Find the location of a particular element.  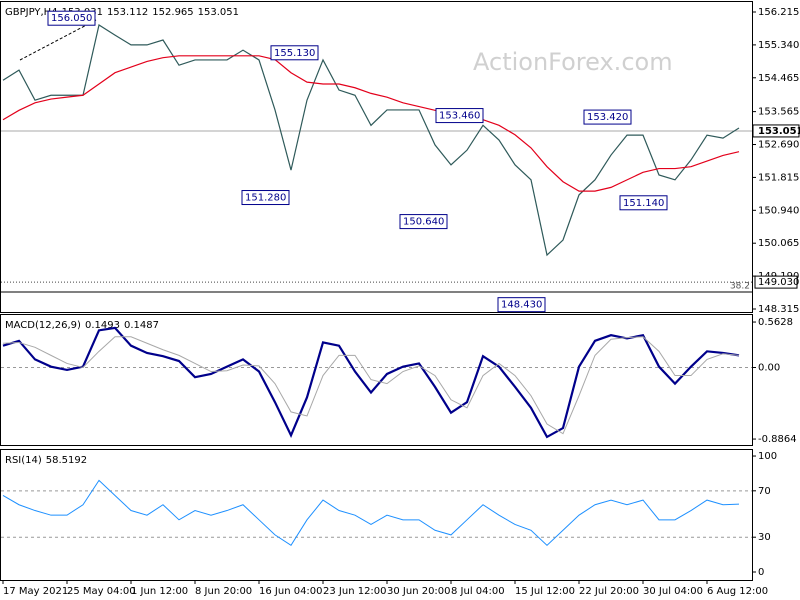

annotation-label: 153.460 is located at coordinates (459, 116).